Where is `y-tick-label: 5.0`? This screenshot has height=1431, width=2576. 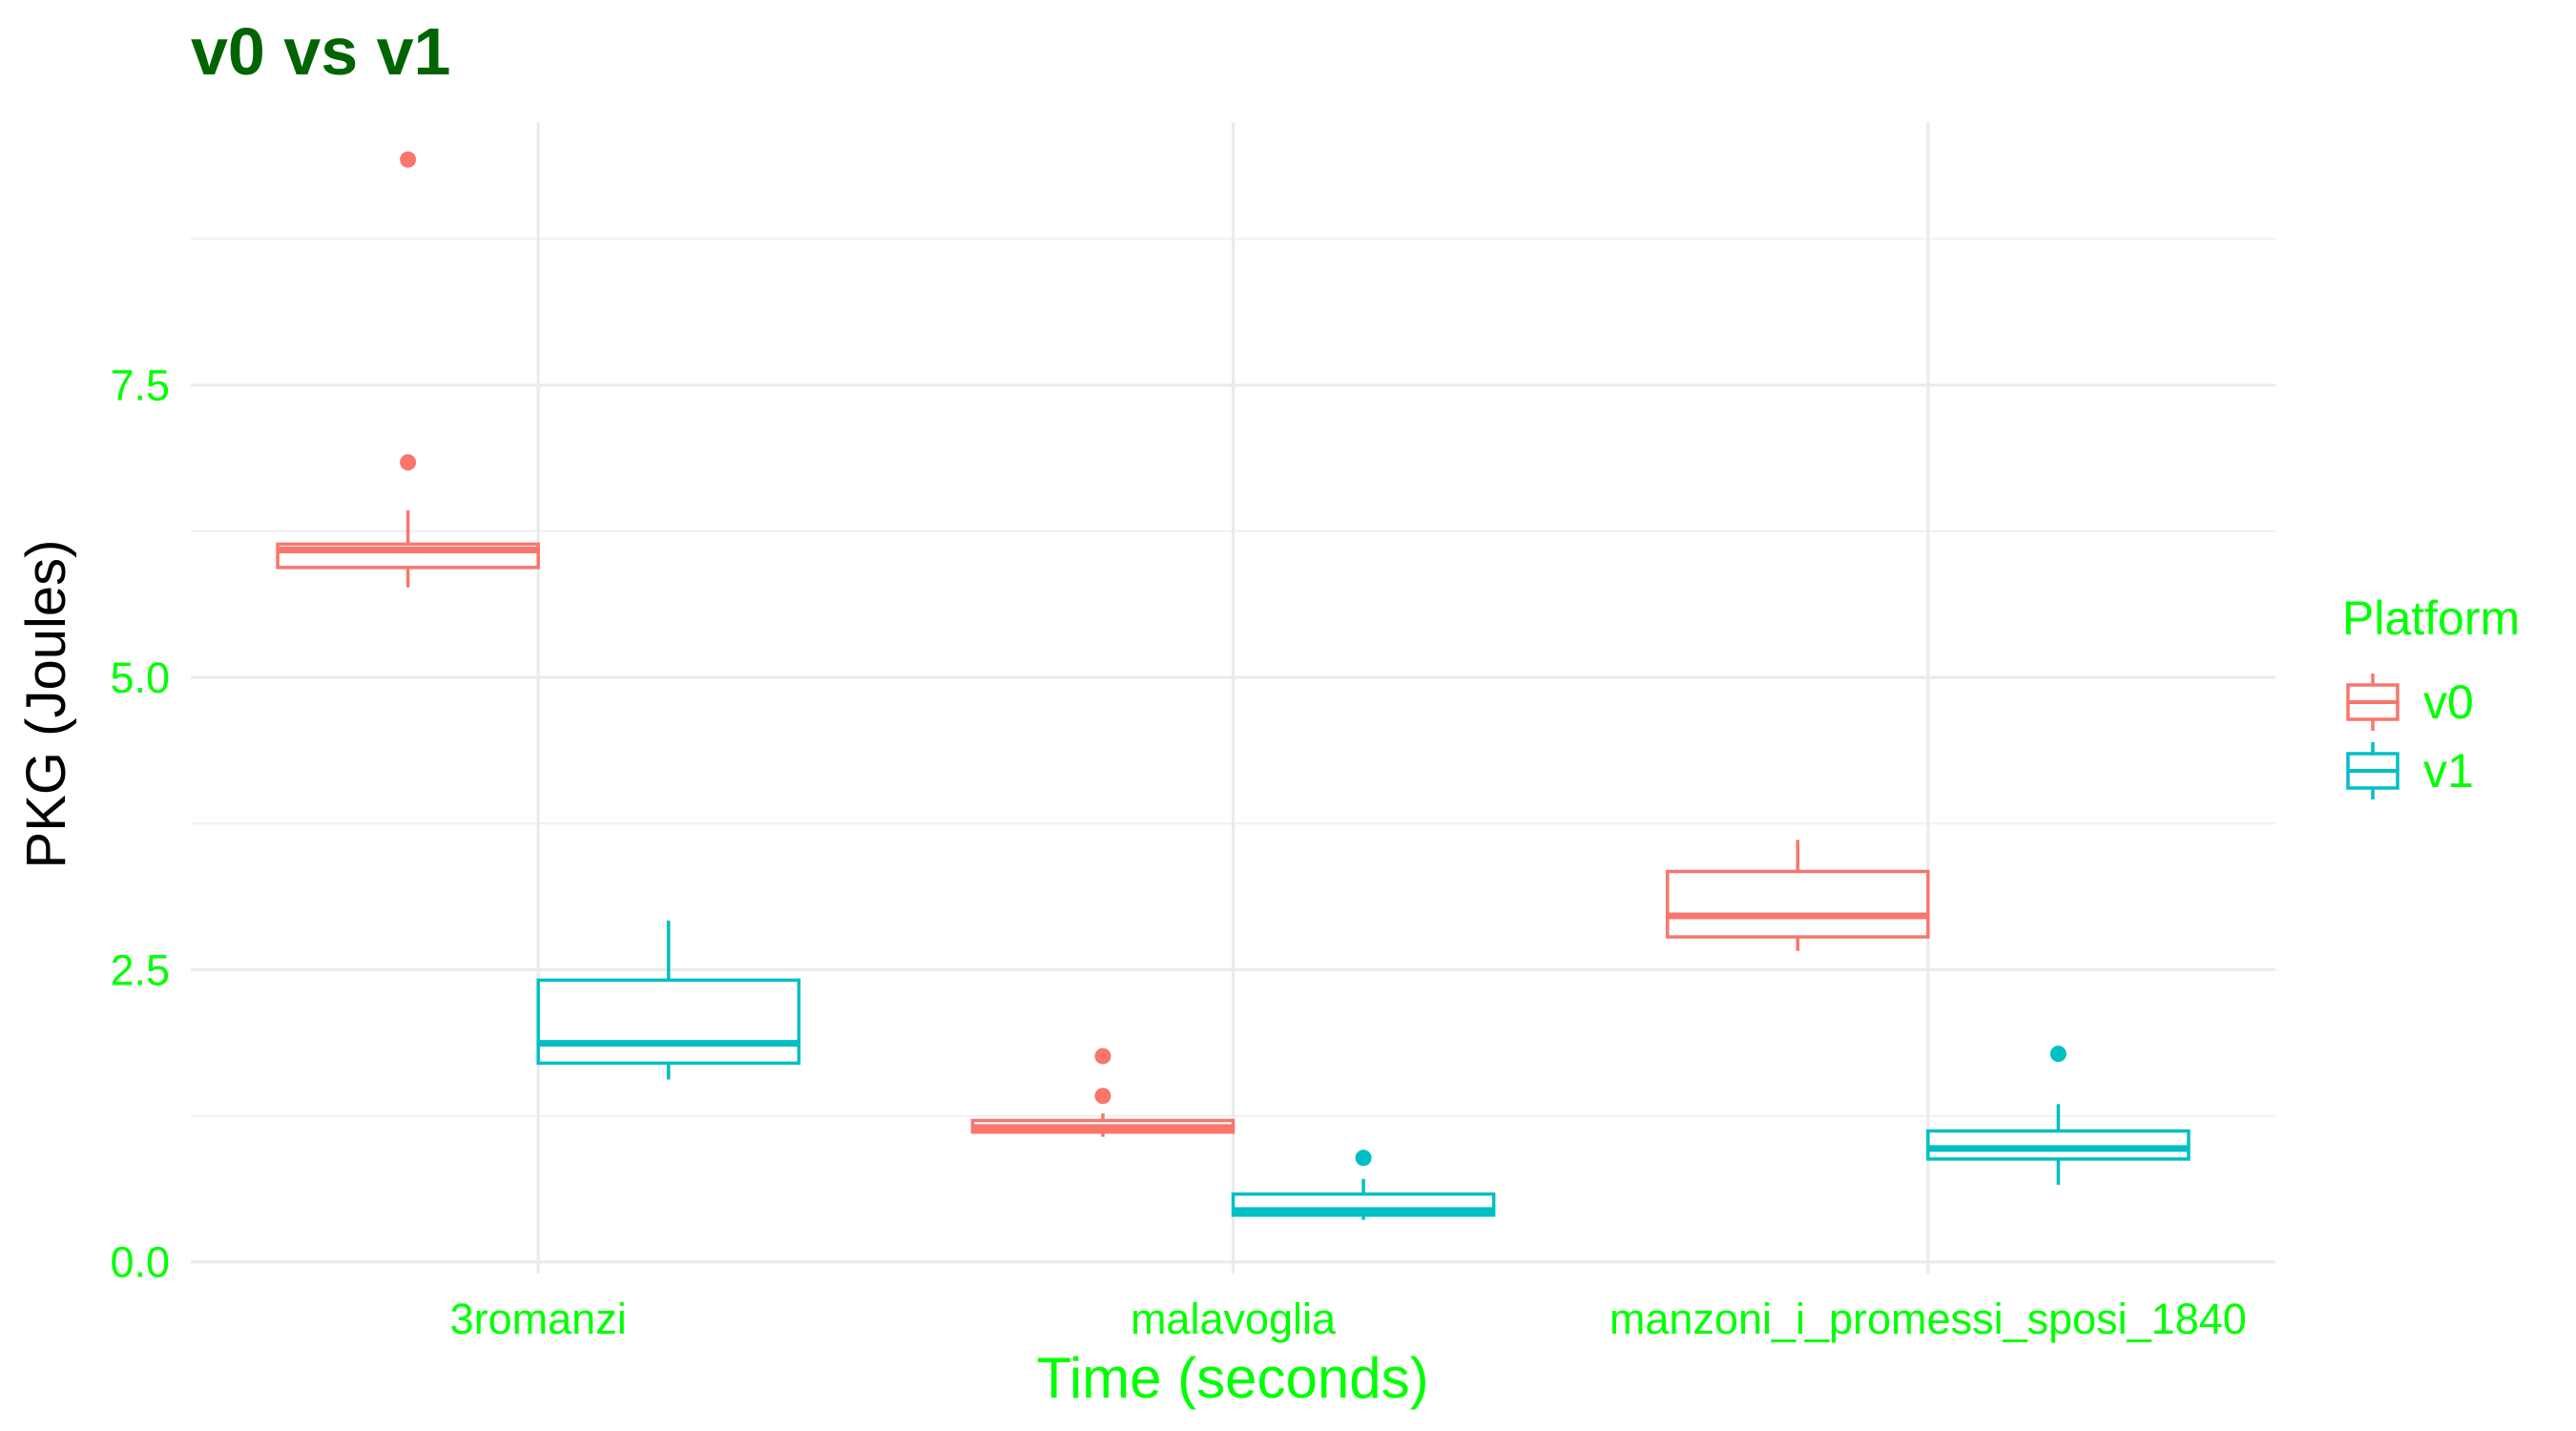
y-tick-label: 5.0 is located at coordinates (140, 677).